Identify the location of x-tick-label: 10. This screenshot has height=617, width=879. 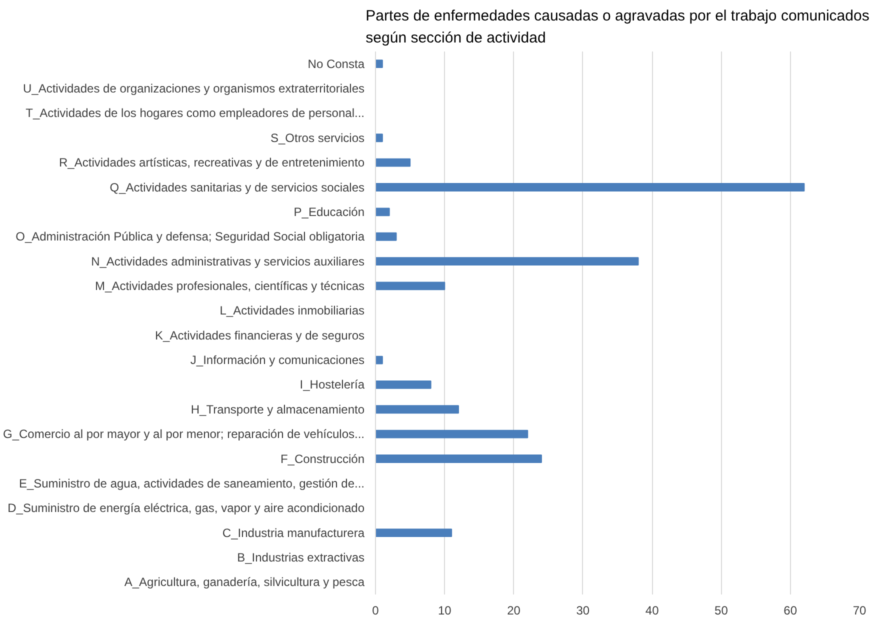
(445, 610).